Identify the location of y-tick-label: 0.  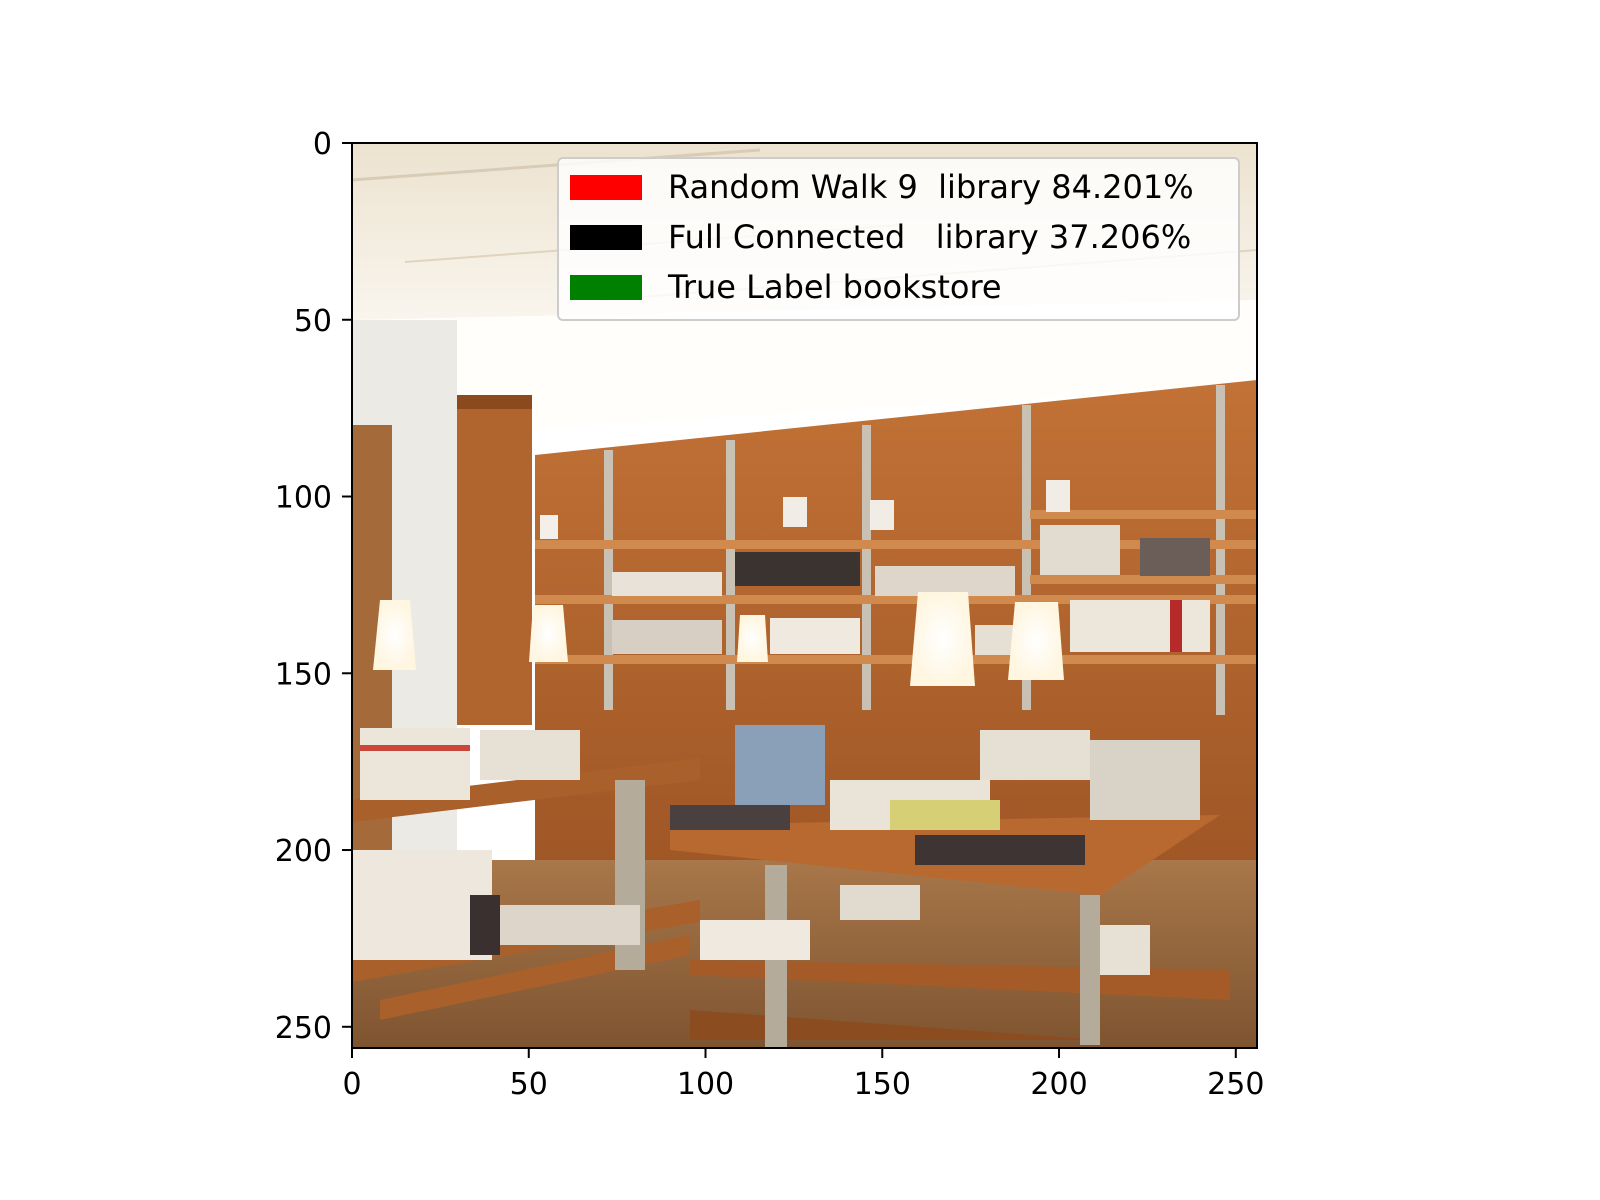
(322, 144).